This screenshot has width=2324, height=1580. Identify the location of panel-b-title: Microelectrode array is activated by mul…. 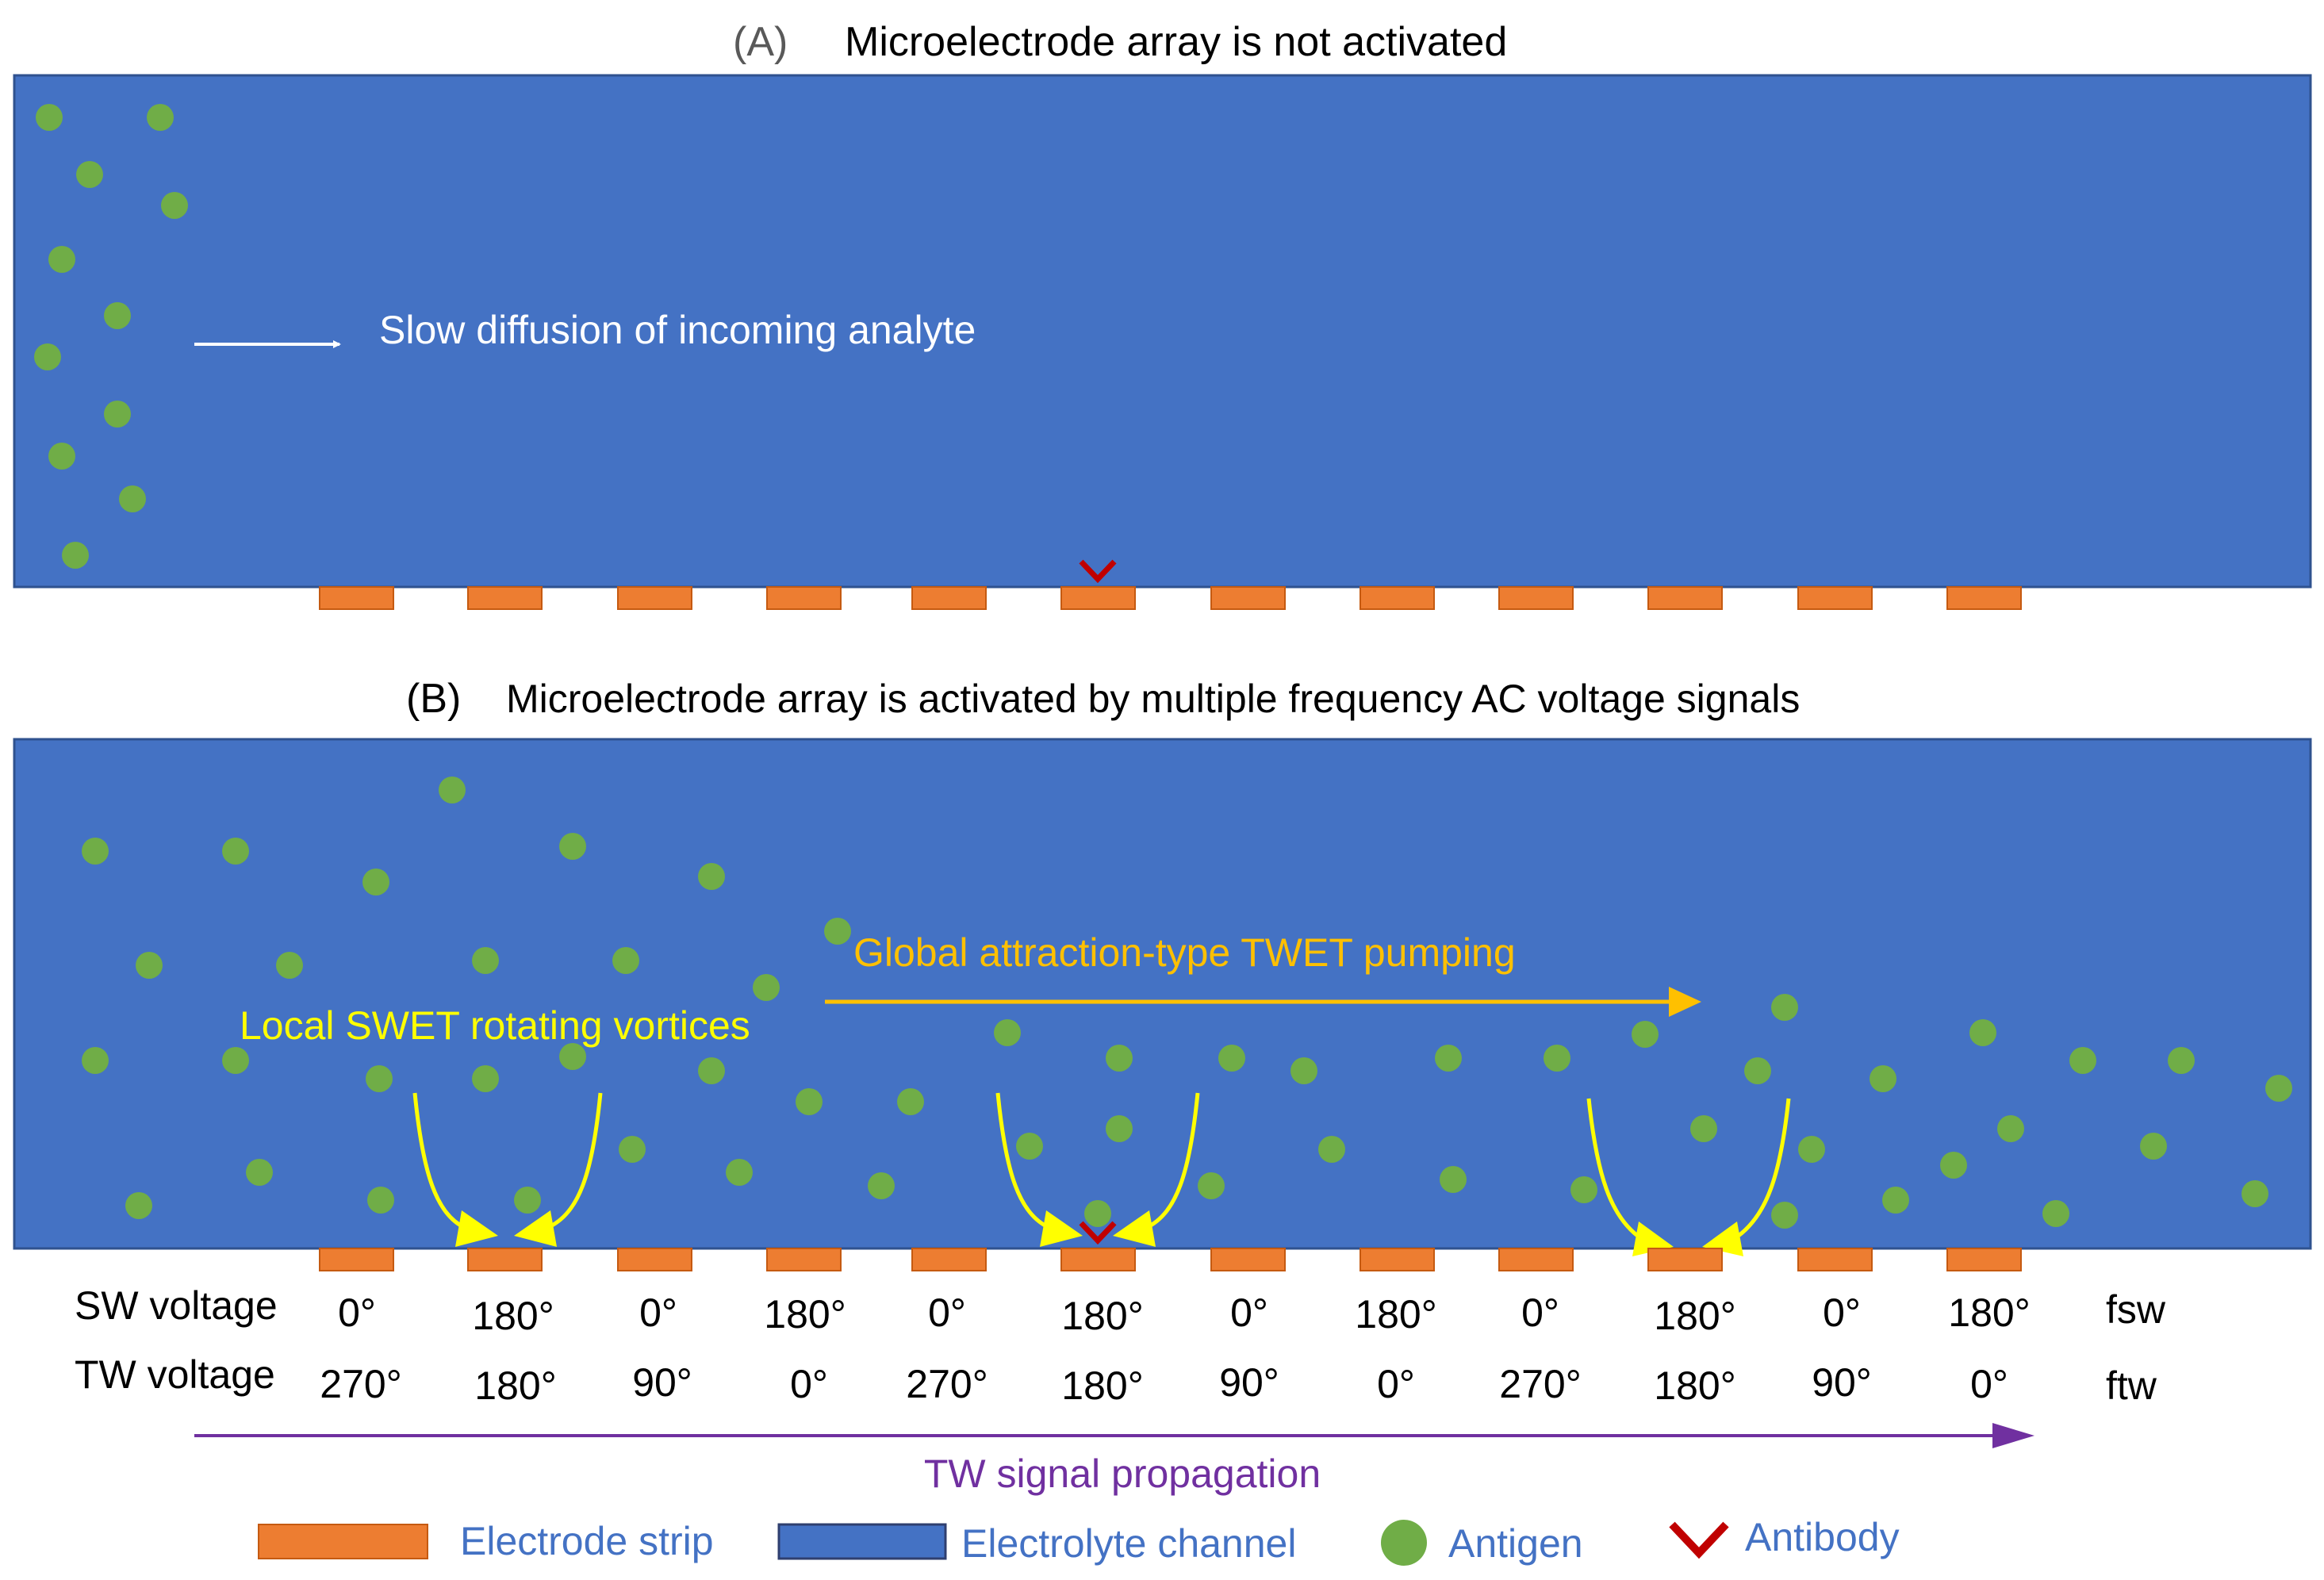
(1153, 699).